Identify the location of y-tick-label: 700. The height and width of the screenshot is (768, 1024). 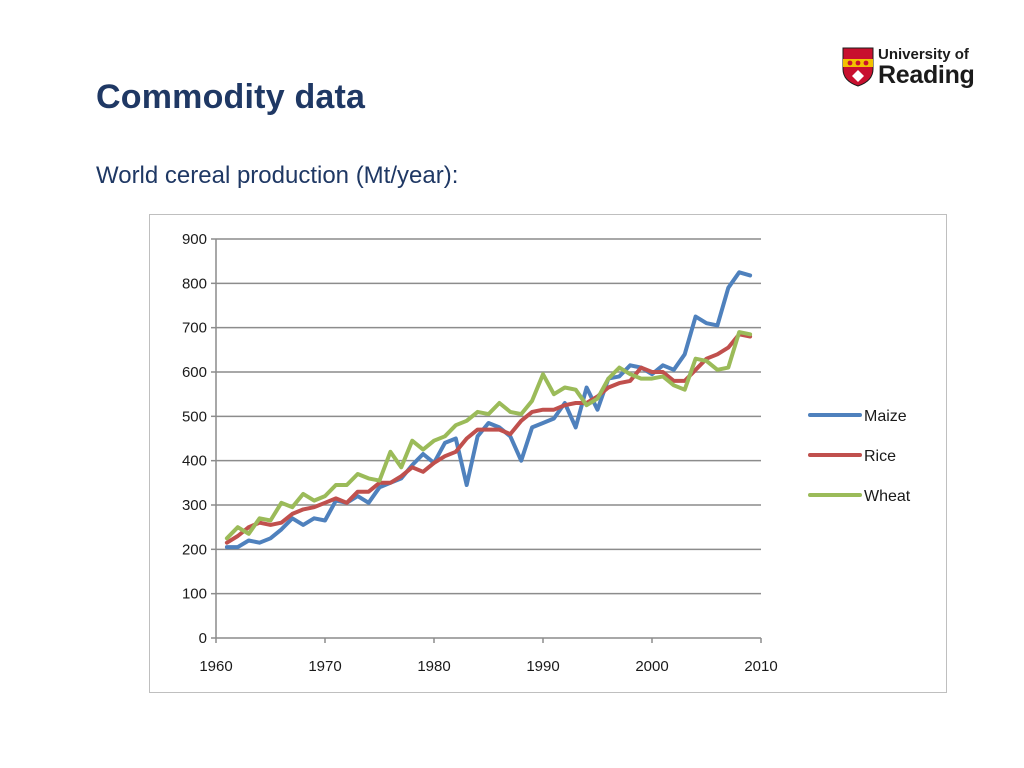
(194, 328).